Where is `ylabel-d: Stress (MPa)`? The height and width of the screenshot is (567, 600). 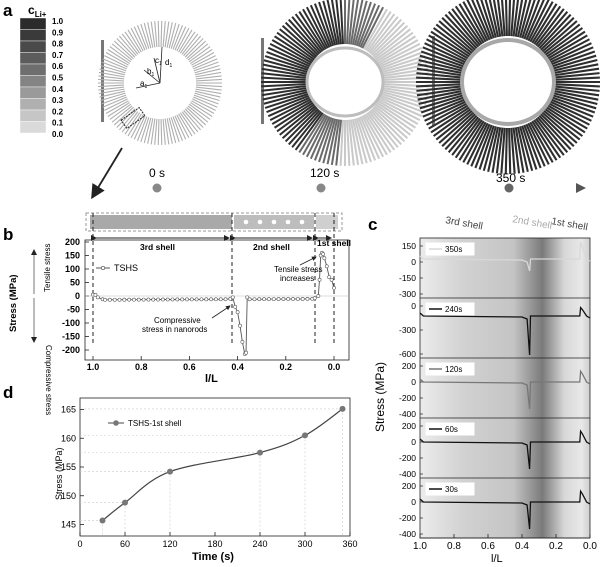
ylabel-d: Stress (MPa) is located at coordinates (59, 473).